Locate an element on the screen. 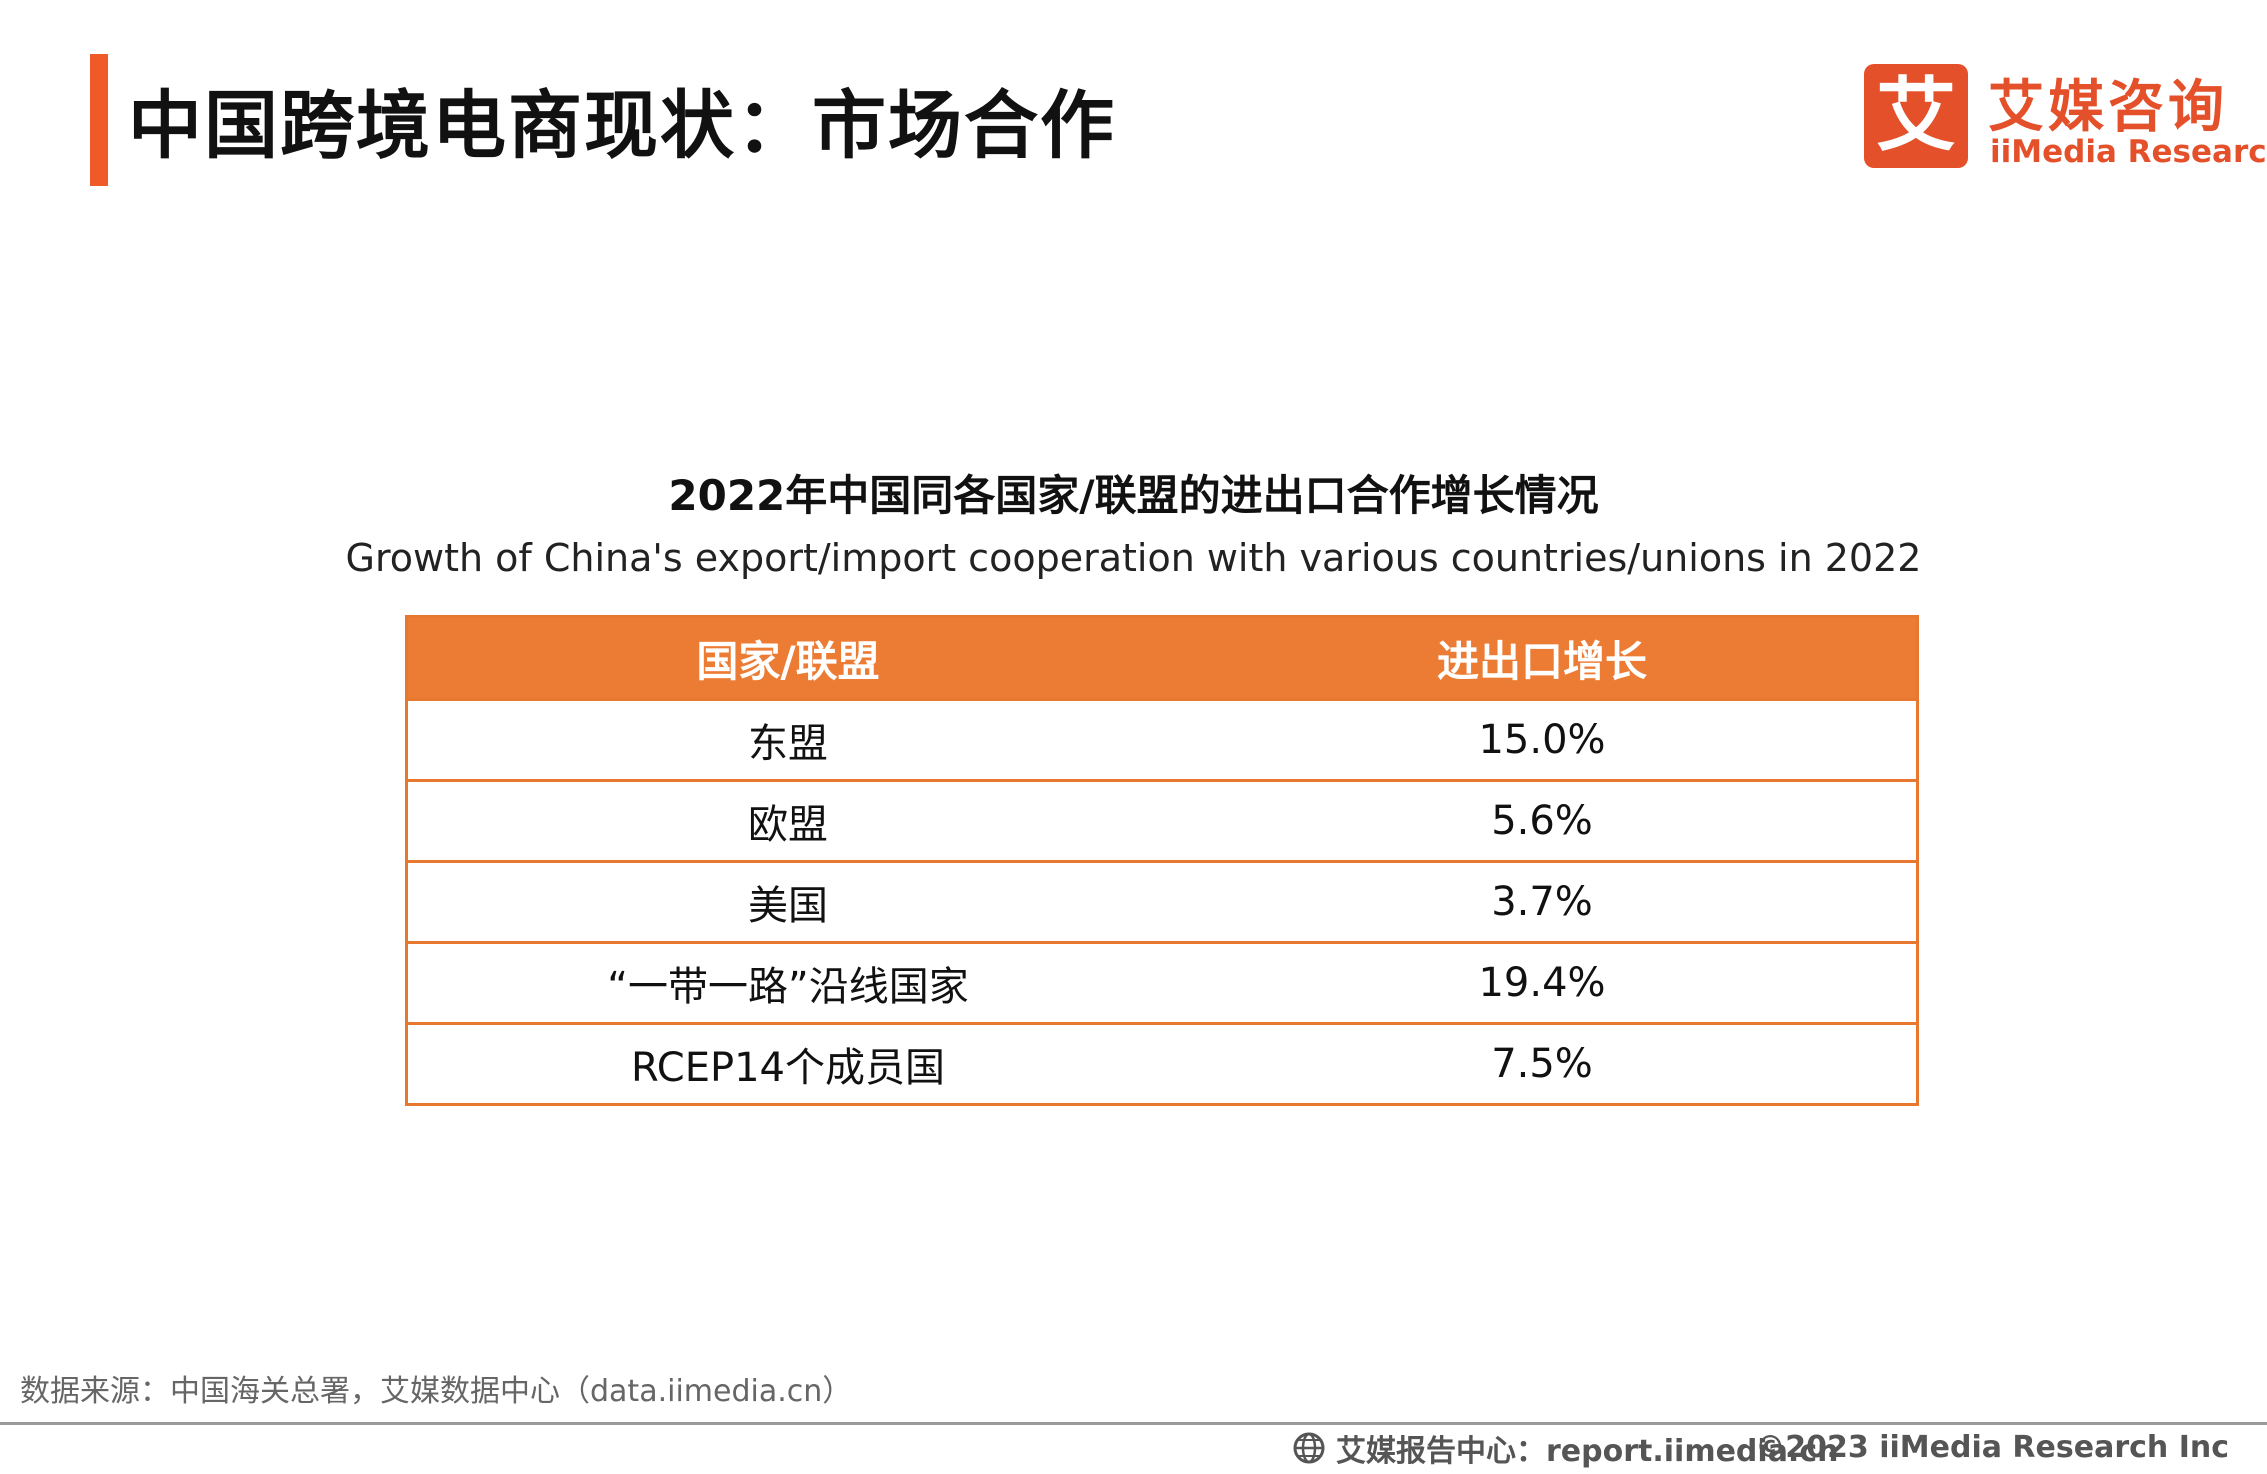 This screenshot has width=2267, height=1474. report-center-link: 艾媒报告中心：report.iimedia.cn is located at coordinates (1587, 1451).